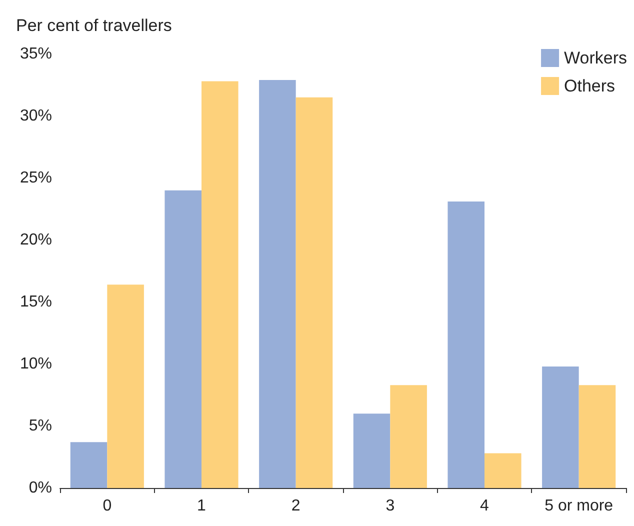 The image size is (634, 526). I want to click on x-tick-label: 2, so click(295, 506).